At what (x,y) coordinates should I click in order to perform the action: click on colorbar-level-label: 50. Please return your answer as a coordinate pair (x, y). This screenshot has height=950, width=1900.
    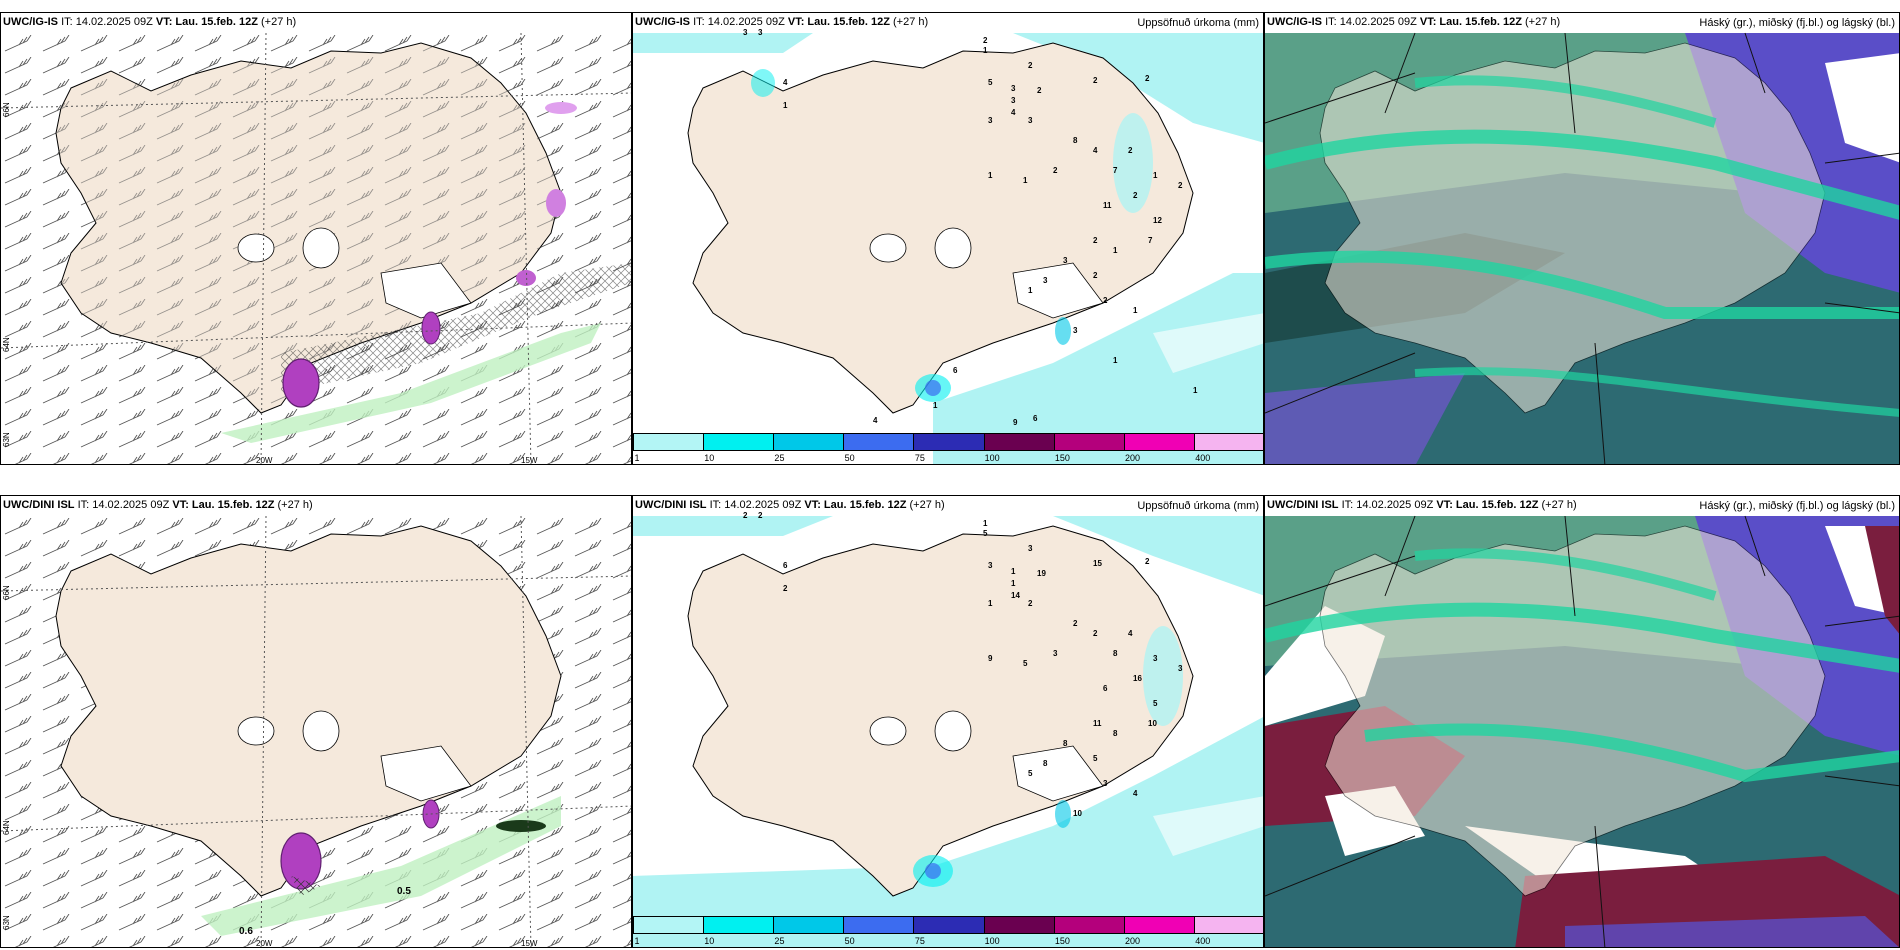
    Looking at the image, I should click on (849, 458).